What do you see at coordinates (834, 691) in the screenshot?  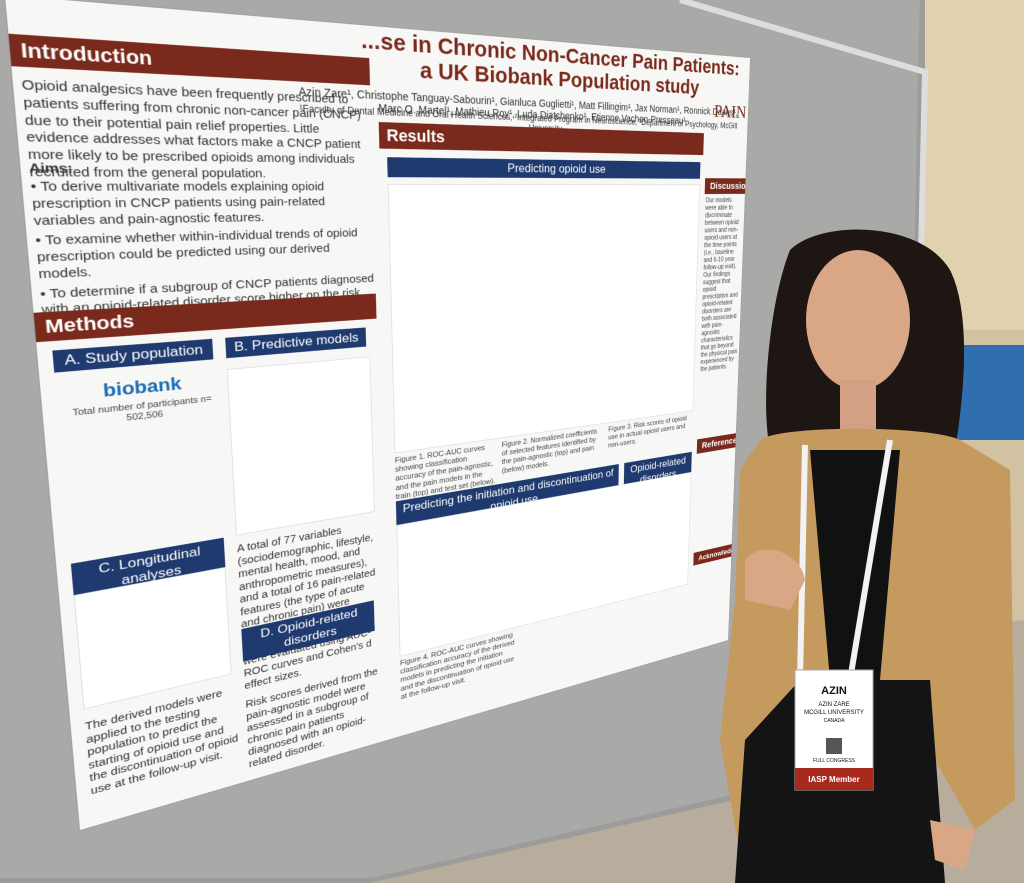 I see `badge-name: AZIN` at bounding box center [834, 691].